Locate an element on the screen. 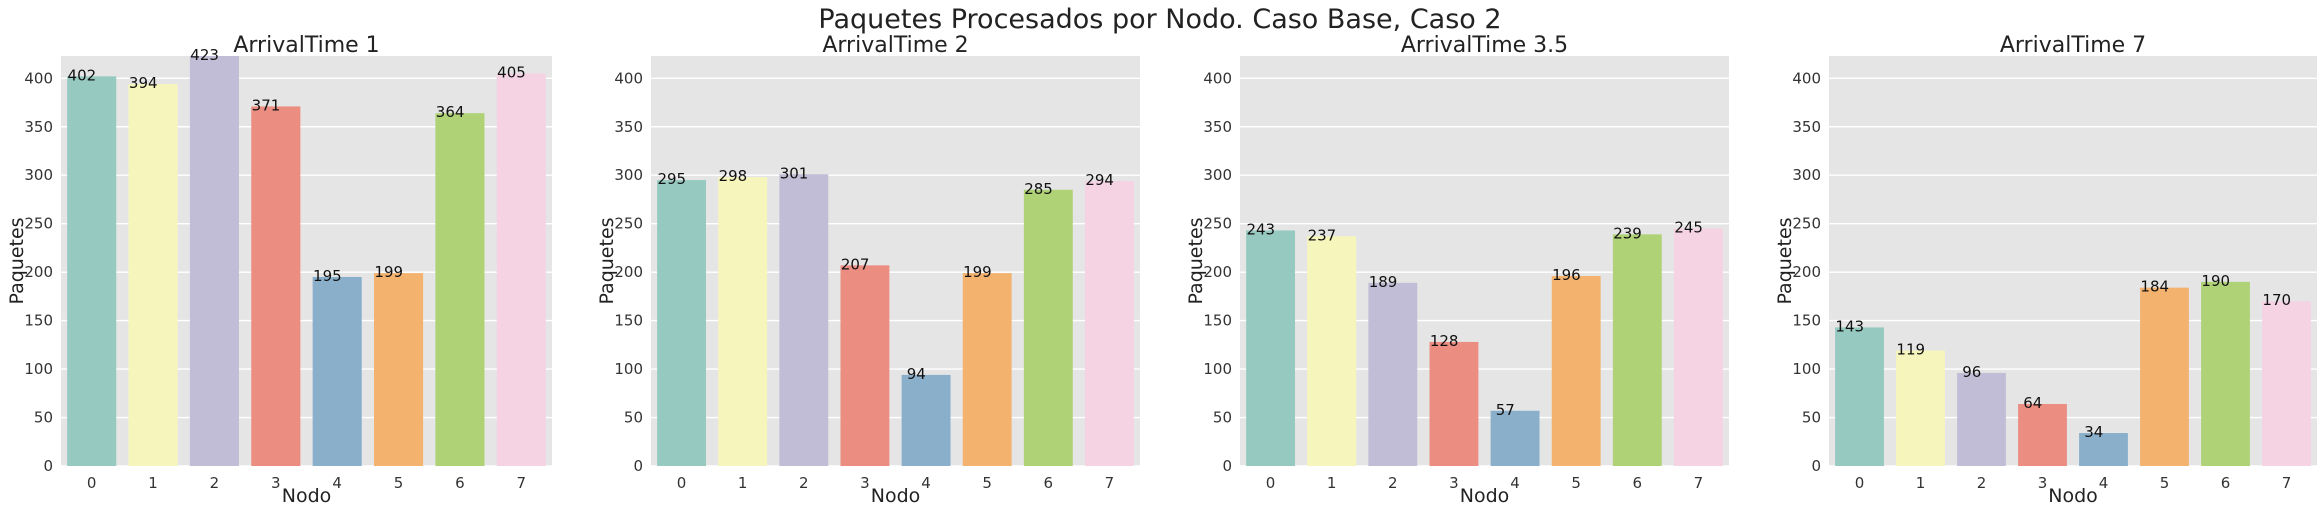 The image size is (2321, 512). data-label: 402 is located at coordinates (82, 75).